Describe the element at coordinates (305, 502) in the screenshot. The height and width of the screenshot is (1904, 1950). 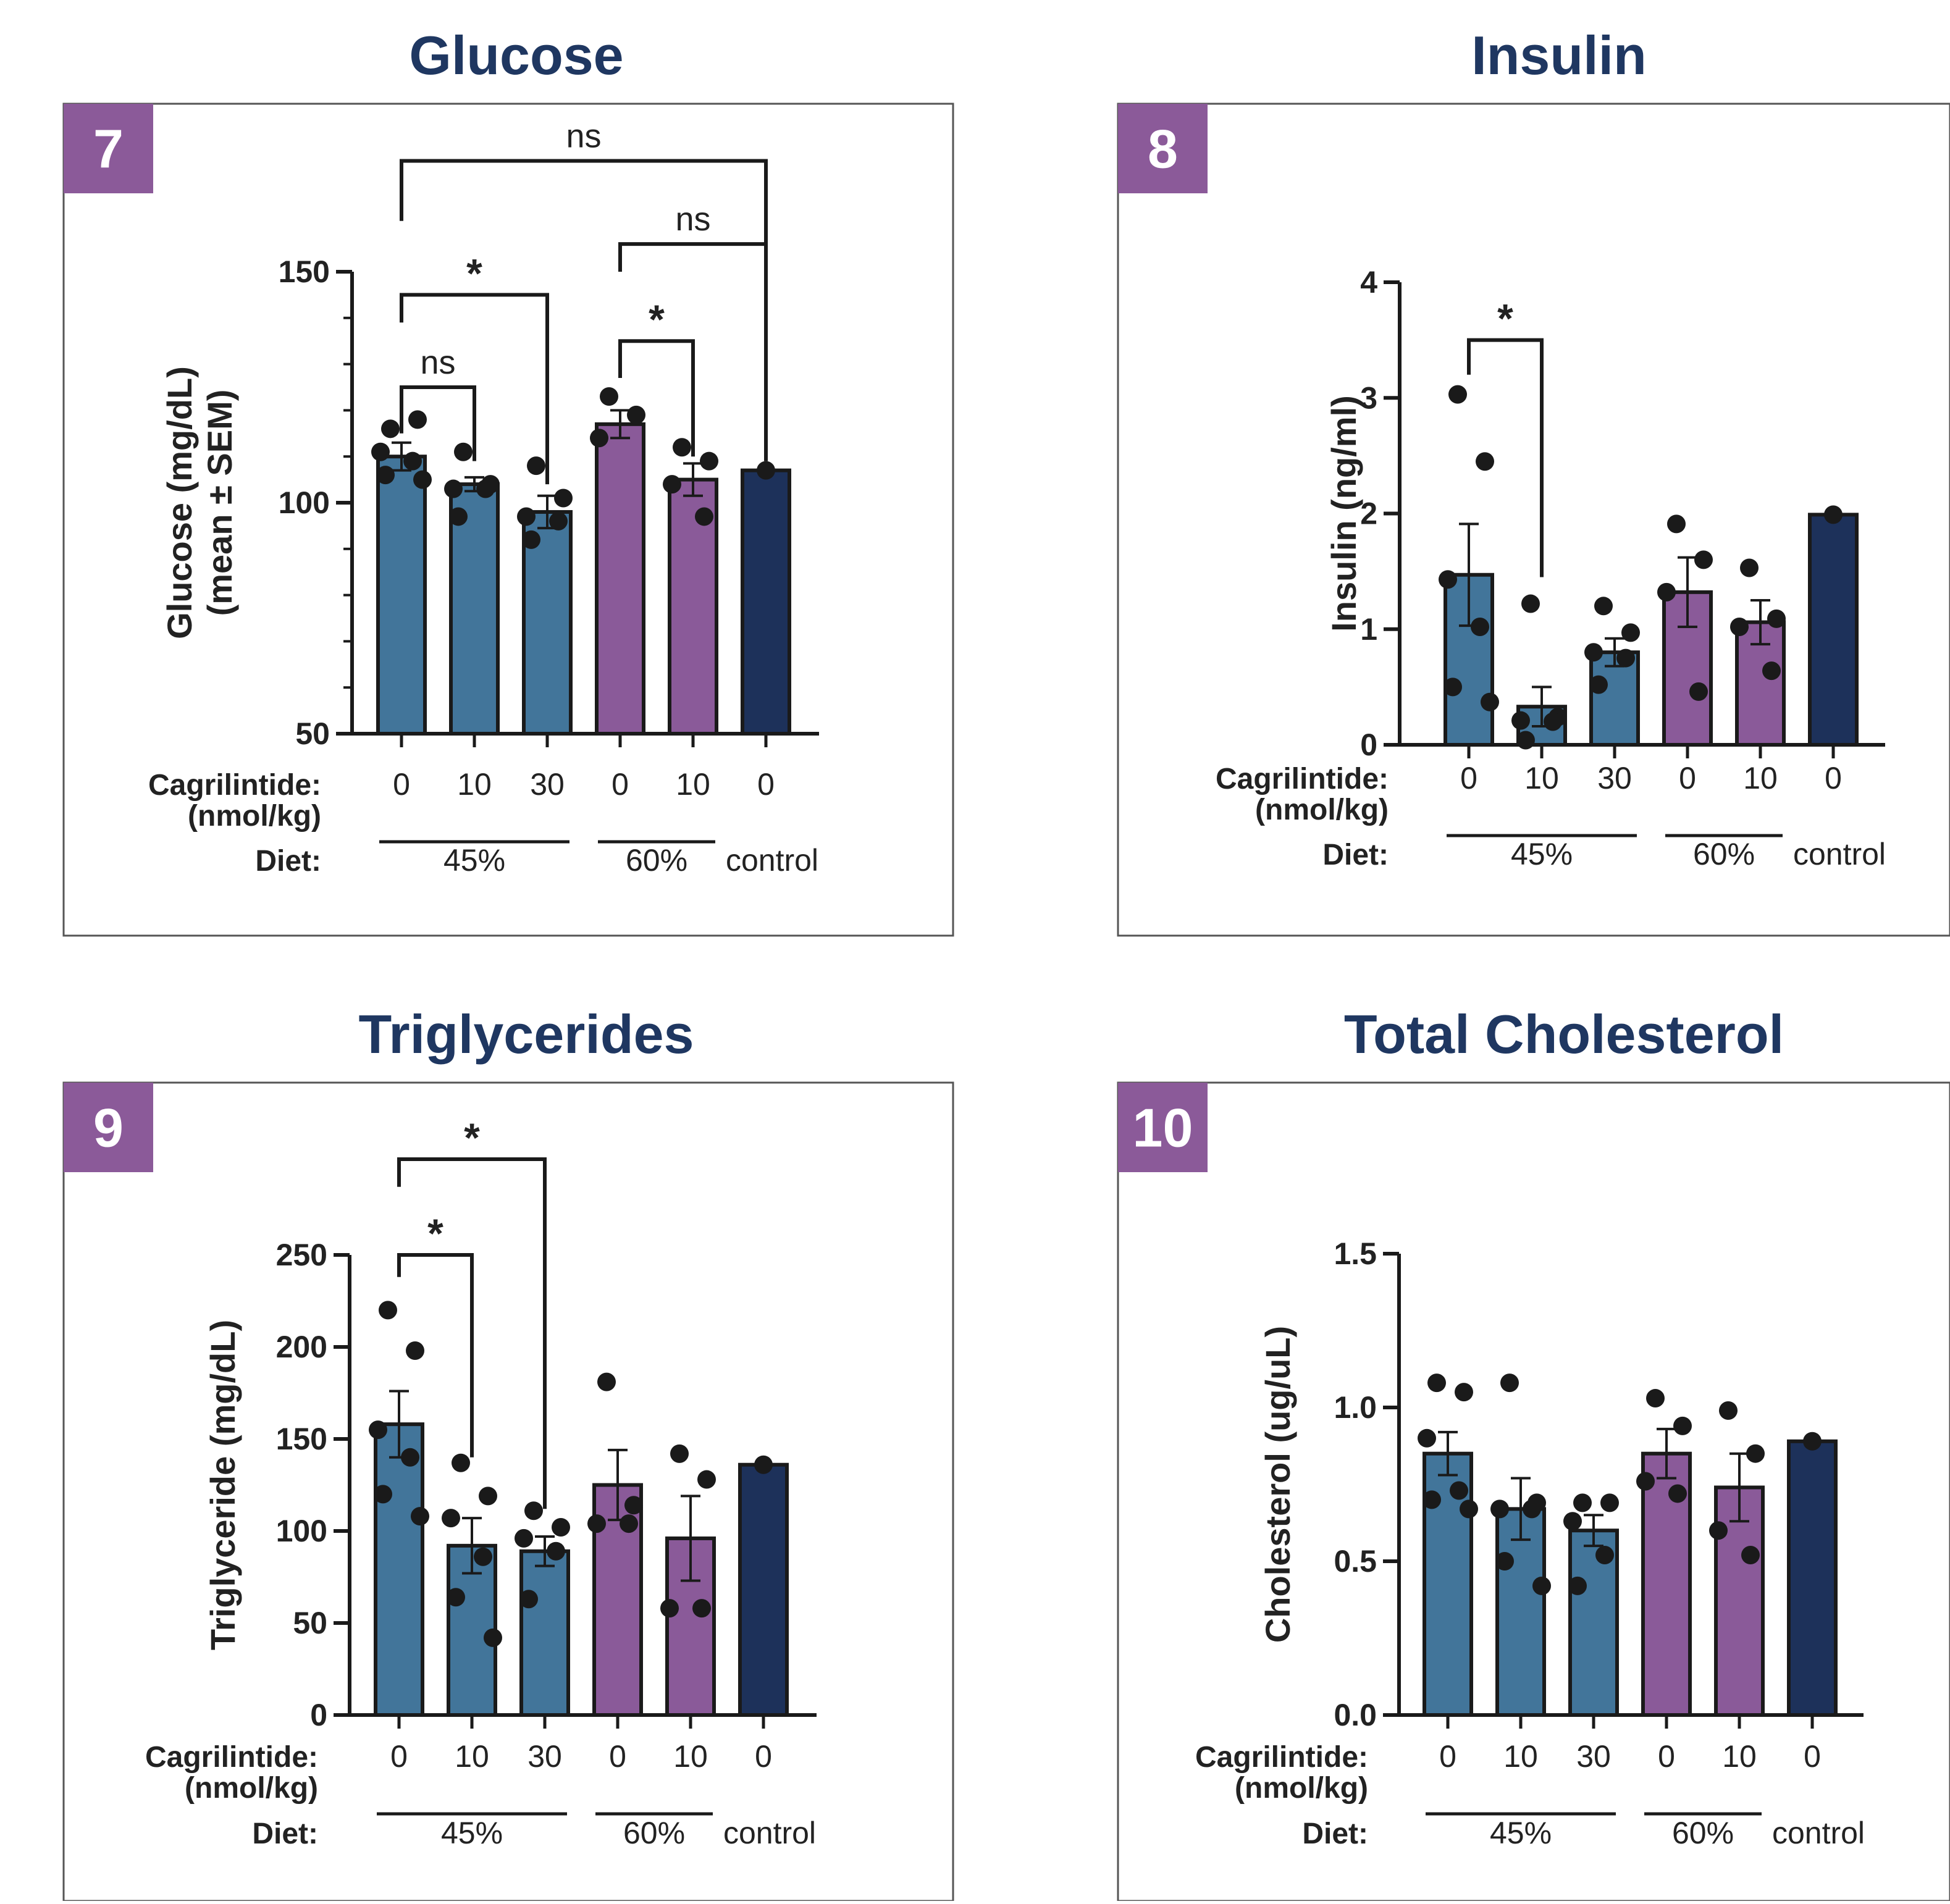
I see `y-tick-label: 100` at that location.